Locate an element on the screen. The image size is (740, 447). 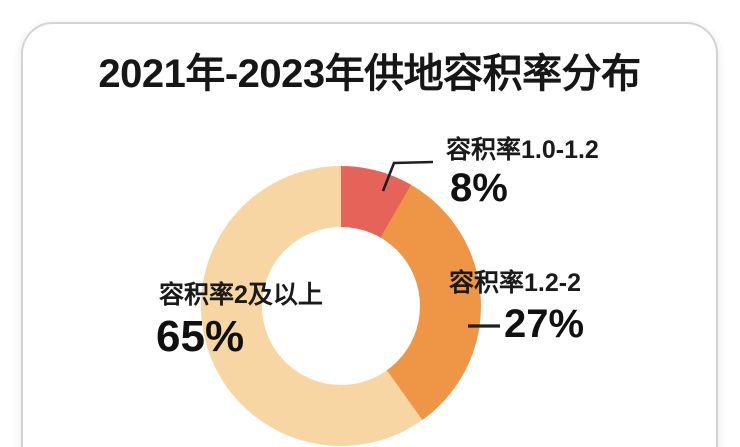
donut-hole is located at coordinates (341, 306).